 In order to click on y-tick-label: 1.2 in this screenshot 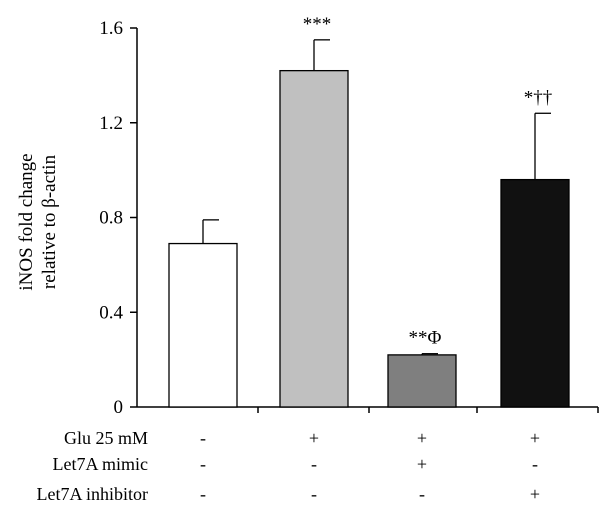, I will do `click(111, 123)`.